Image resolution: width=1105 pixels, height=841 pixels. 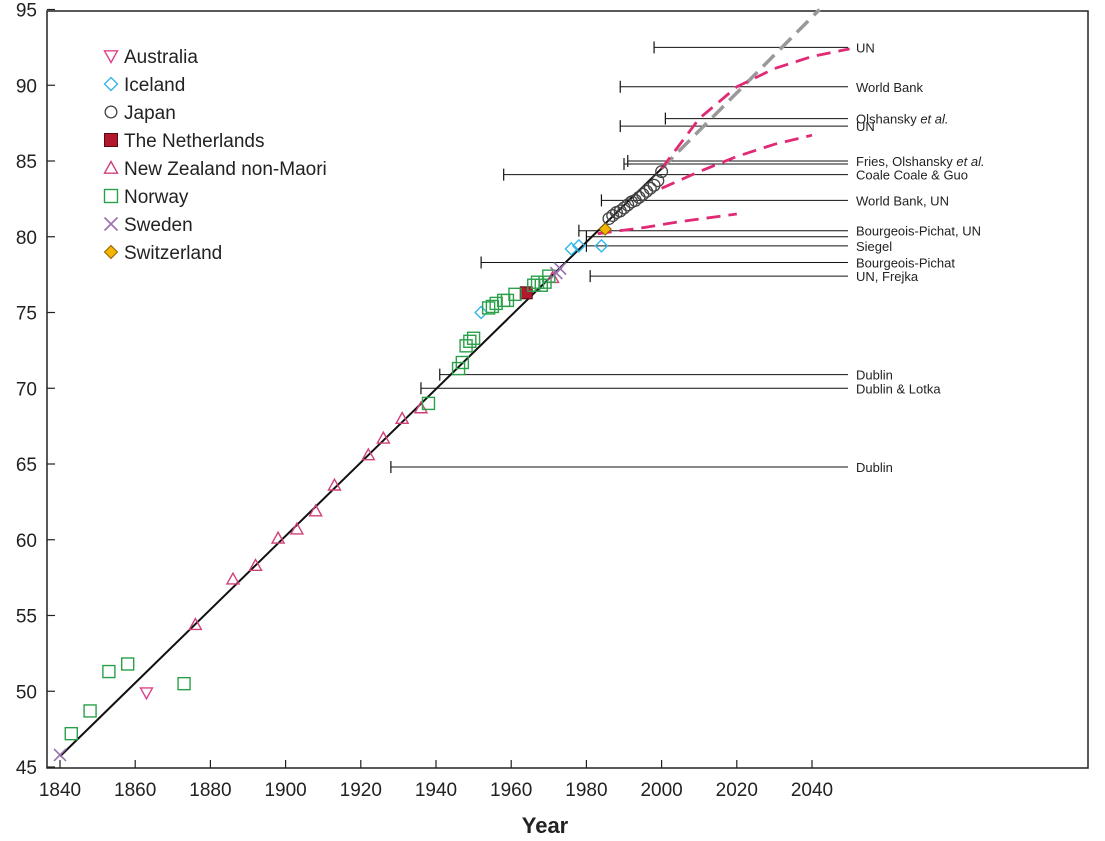 What do you see at coordinates (26, 162) in the screenshot?
I see `y-tick-label: 85` at bounding box center [26, 162].